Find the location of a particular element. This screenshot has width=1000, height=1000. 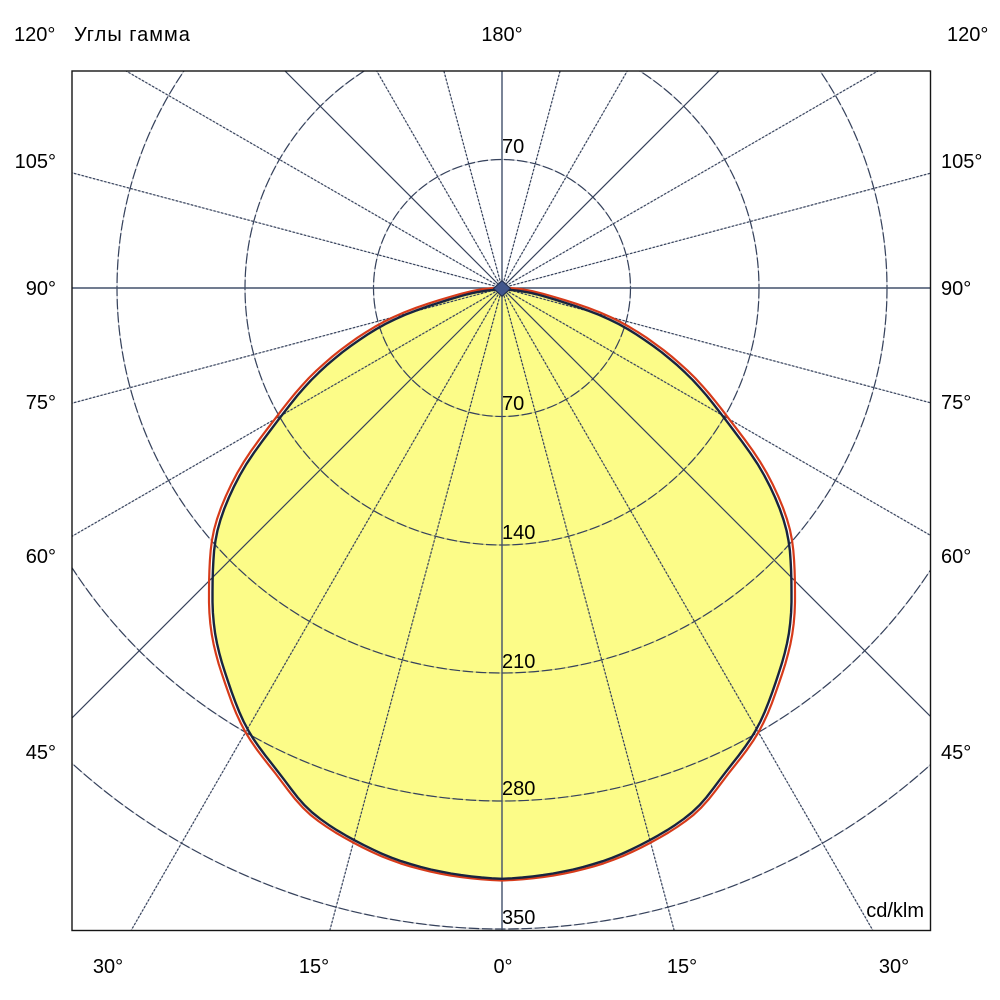

svg-text: 210 is located at coordinates (518, 662).